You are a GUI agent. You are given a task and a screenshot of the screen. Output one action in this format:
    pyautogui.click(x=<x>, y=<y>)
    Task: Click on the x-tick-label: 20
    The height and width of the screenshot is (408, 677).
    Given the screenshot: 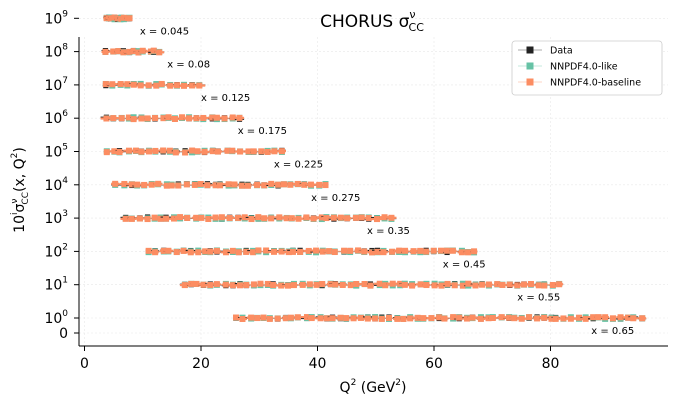 What is the action you would take?
    pyautogui.click(x=201, y=364)
    